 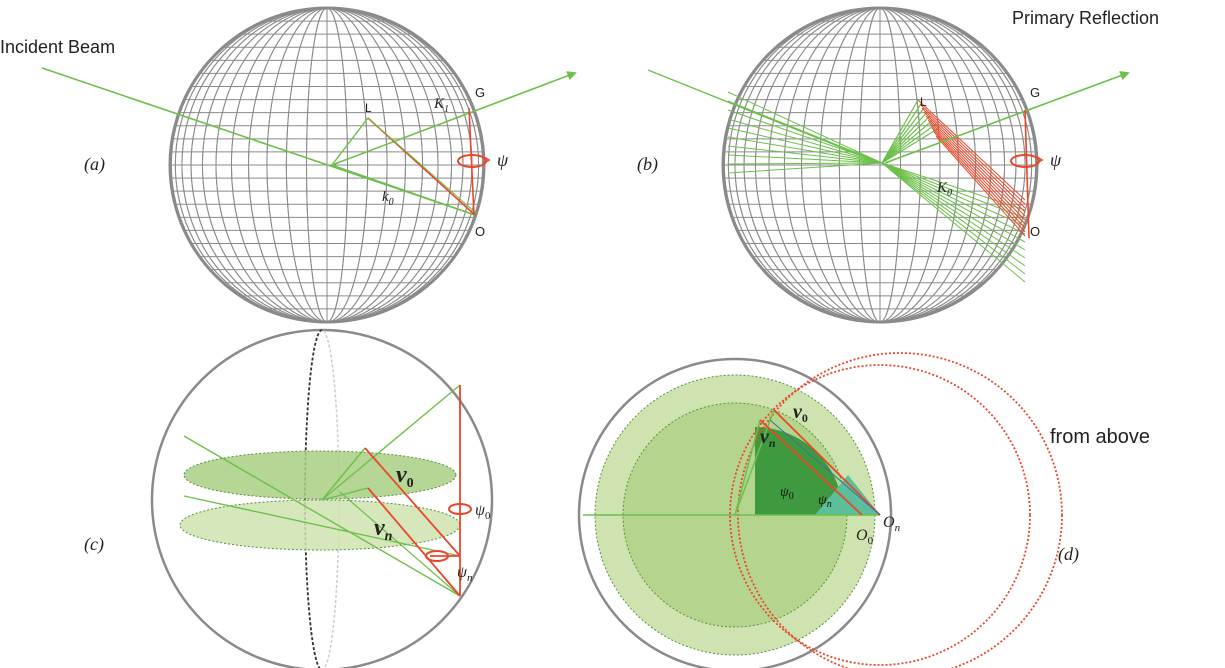 I want to click on label-o-b: O, so click(x=1035, y=231).